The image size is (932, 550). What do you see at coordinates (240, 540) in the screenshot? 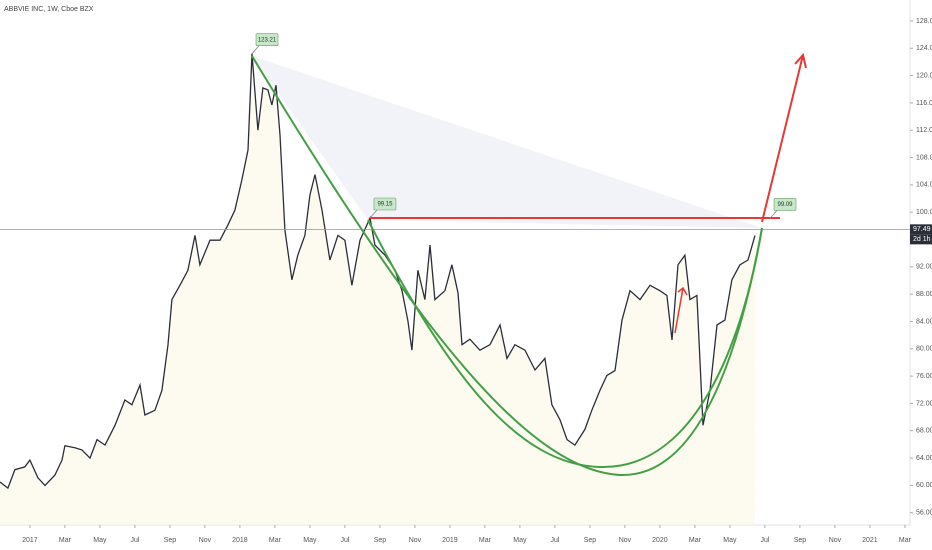
I see `x-tick-label: 2018` at bounding box center [240, 540].